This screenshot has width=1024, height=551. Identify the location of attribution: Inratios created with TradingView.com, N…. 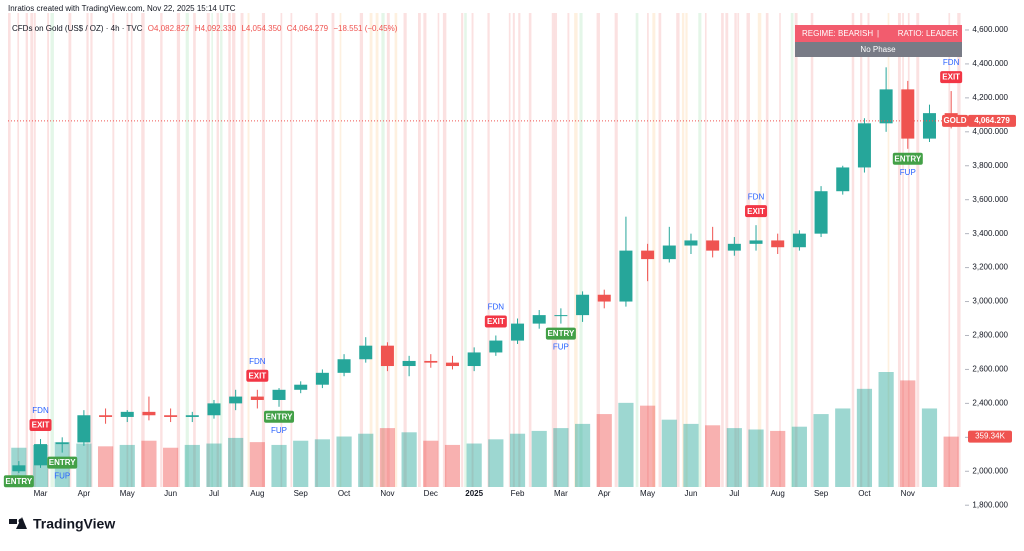
(122, 8).